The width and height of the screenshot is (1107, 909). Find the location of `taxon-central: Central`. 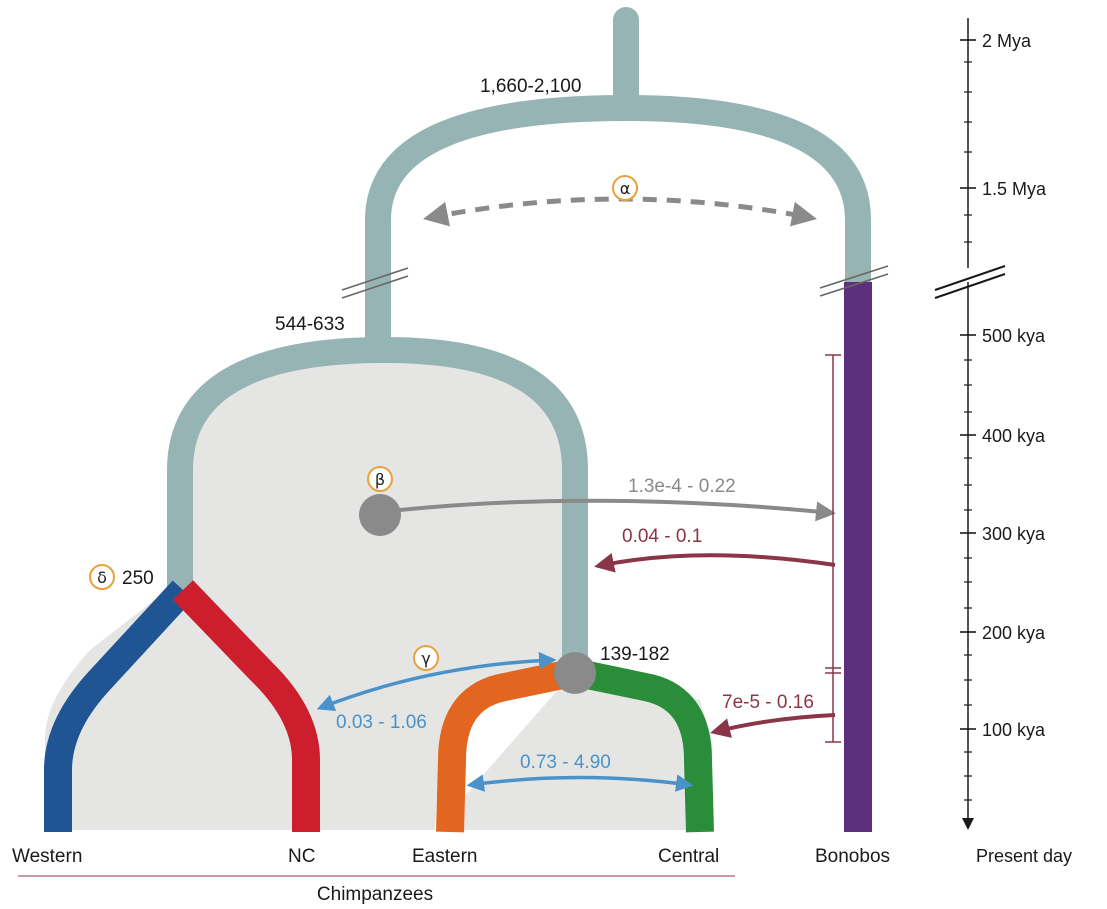

taxon-central: Central is located at coordinates (688, 856).